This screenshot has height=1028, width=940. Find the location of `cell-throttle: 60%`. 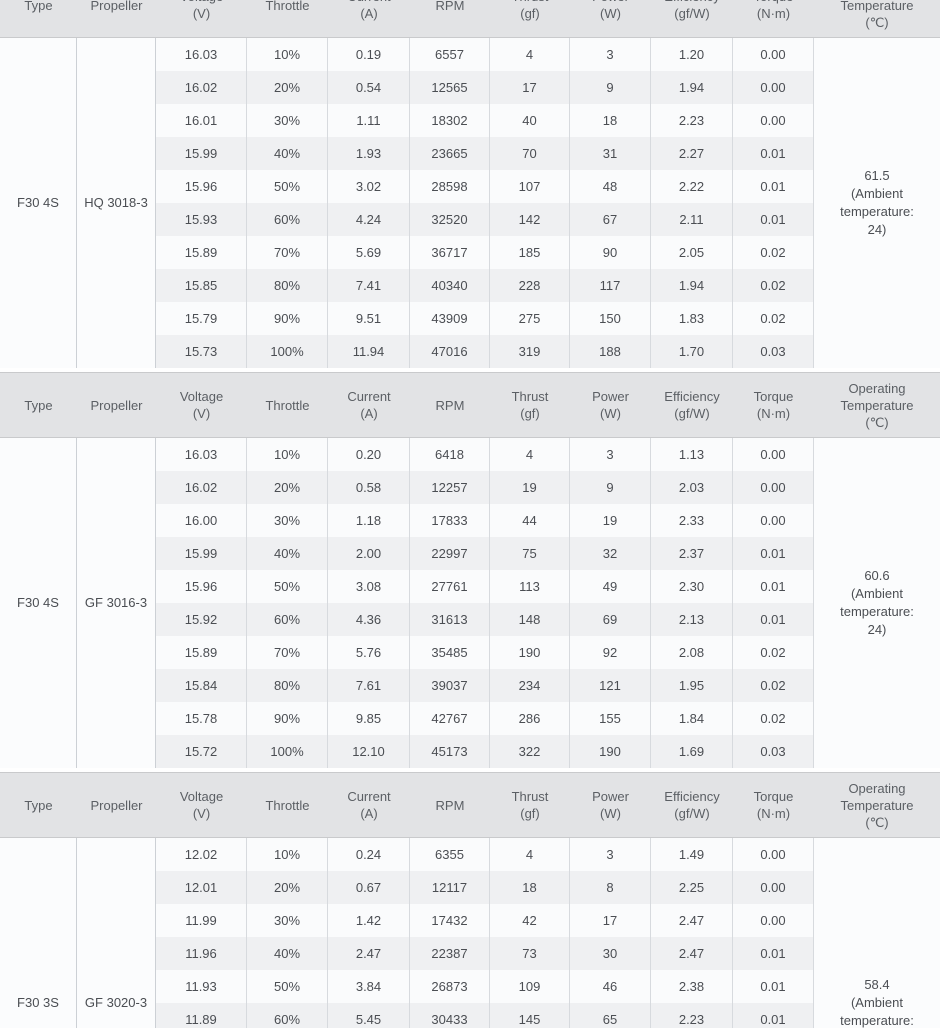

cell-throttle: 60% is located at coordinates (287, 219).